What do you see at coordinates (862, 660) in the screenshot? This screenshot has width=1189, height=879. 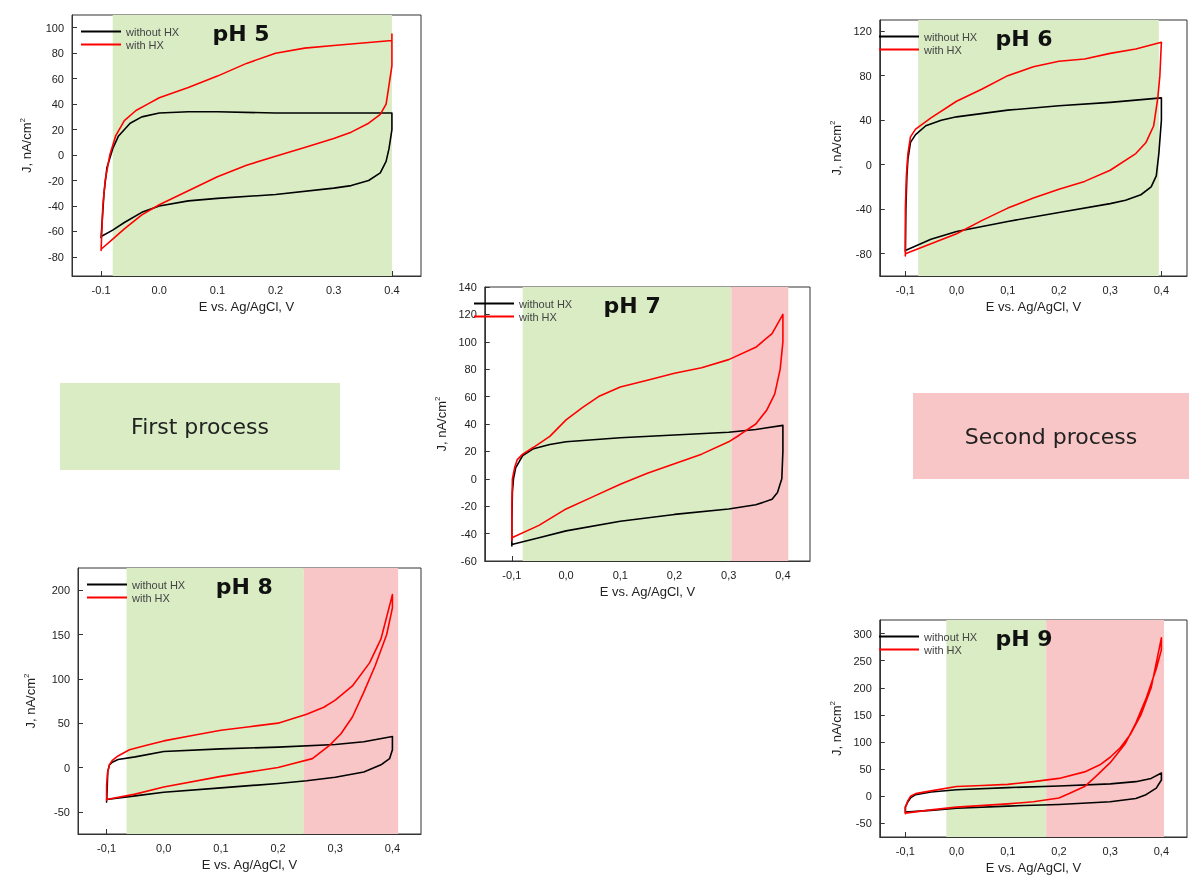 I see `y-tick-label: 250` at bounding box center [862, 660].